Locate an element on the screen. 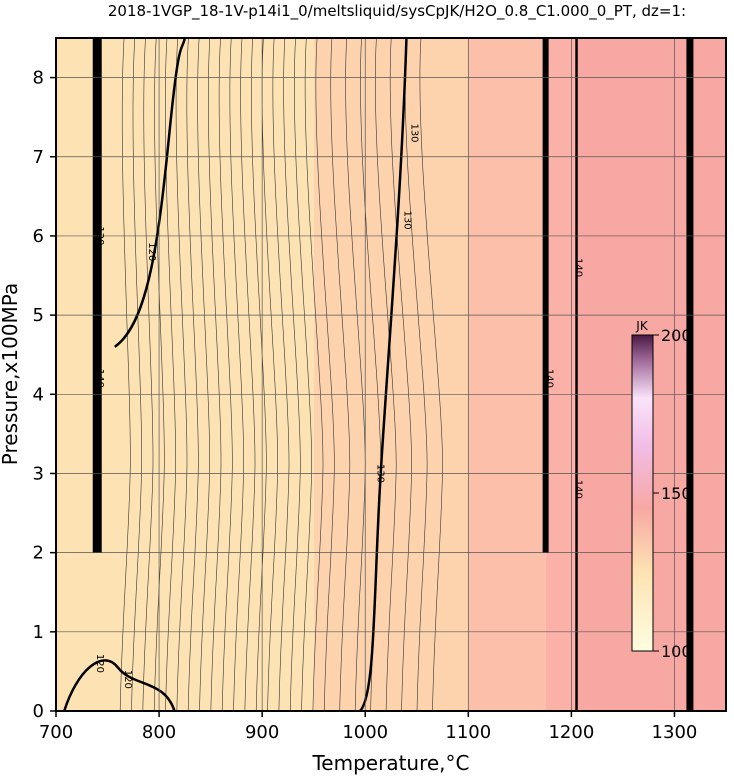  y-tick-label-7: 7 is located at coordinates (38, 157).